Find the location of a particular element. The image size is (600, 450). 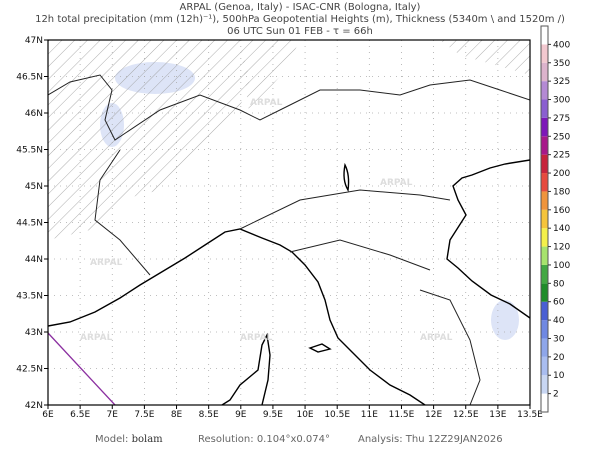

colorbar-label: 80 is located at coordinates (559, 284).